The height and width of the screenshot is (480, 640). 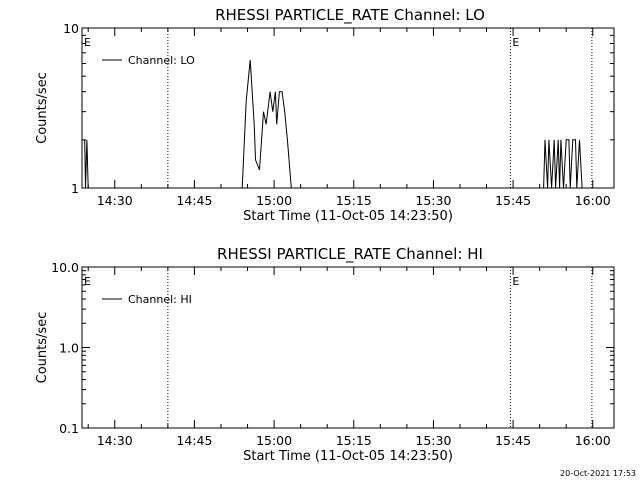 I want to click on y-tick-label: 1, so click(x=75, y=188).